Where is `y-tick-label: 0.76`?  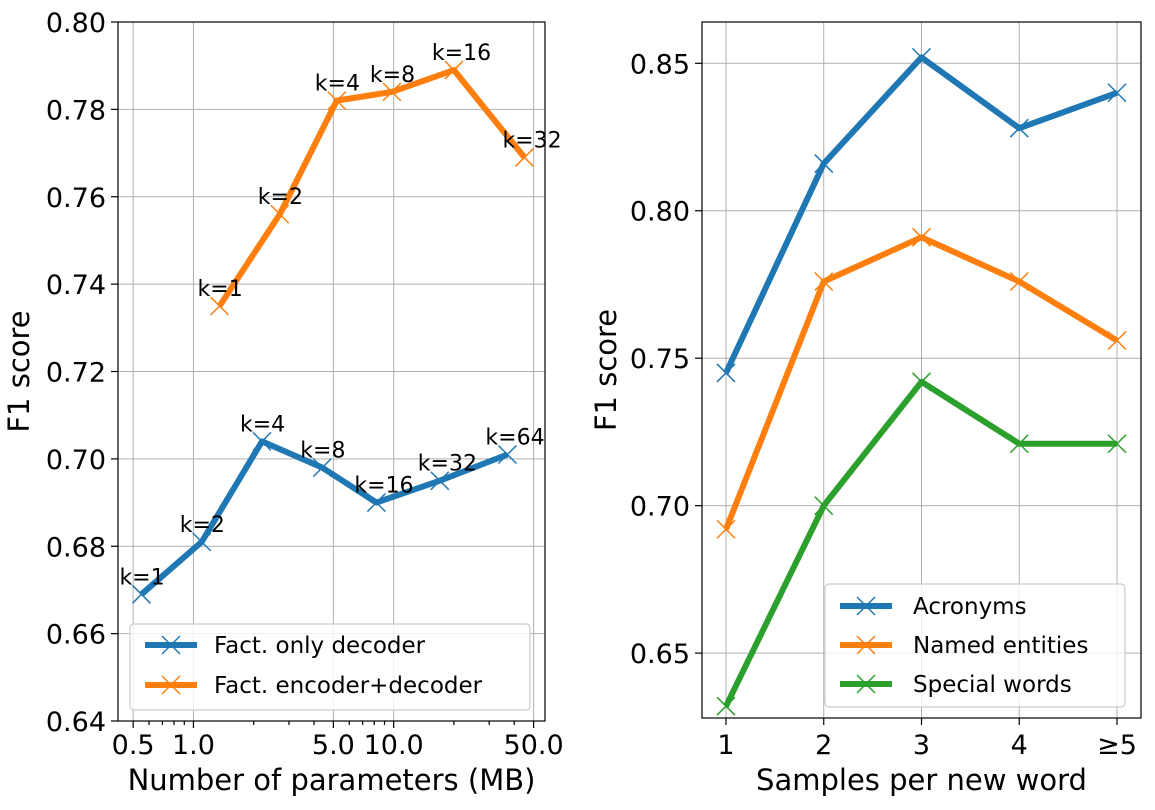 y-tick-label: 0.76 is located at coordinates (76, 198).